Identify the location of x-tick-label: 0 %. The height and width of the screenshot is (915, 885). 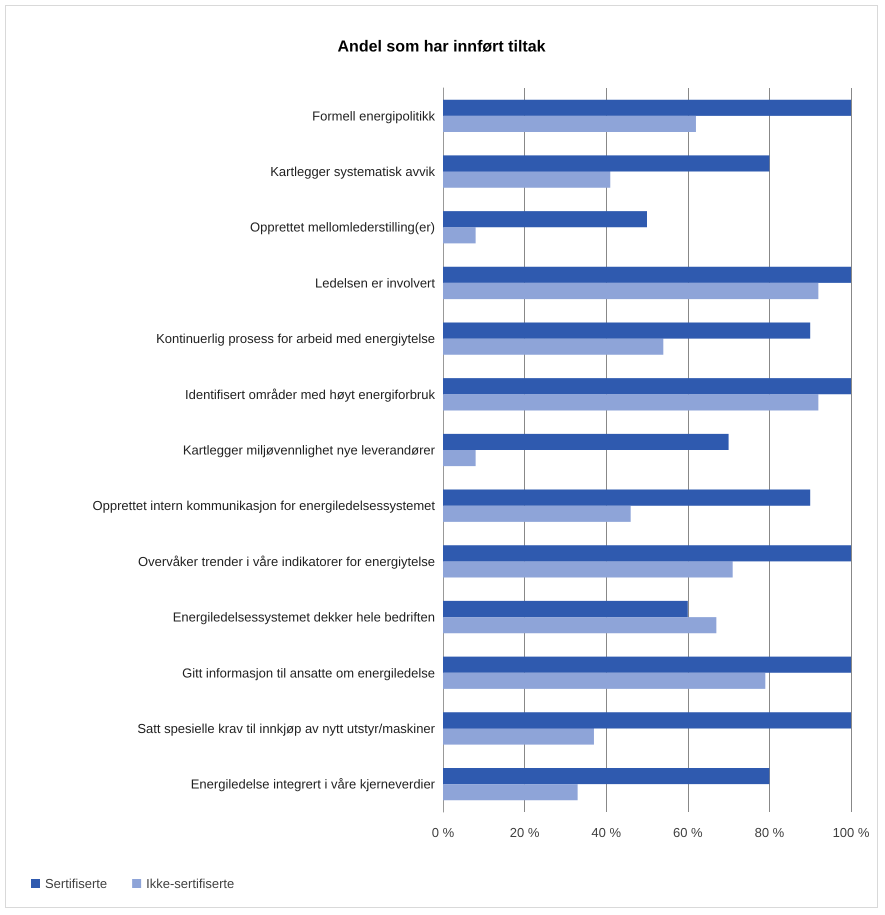
(443, 832).